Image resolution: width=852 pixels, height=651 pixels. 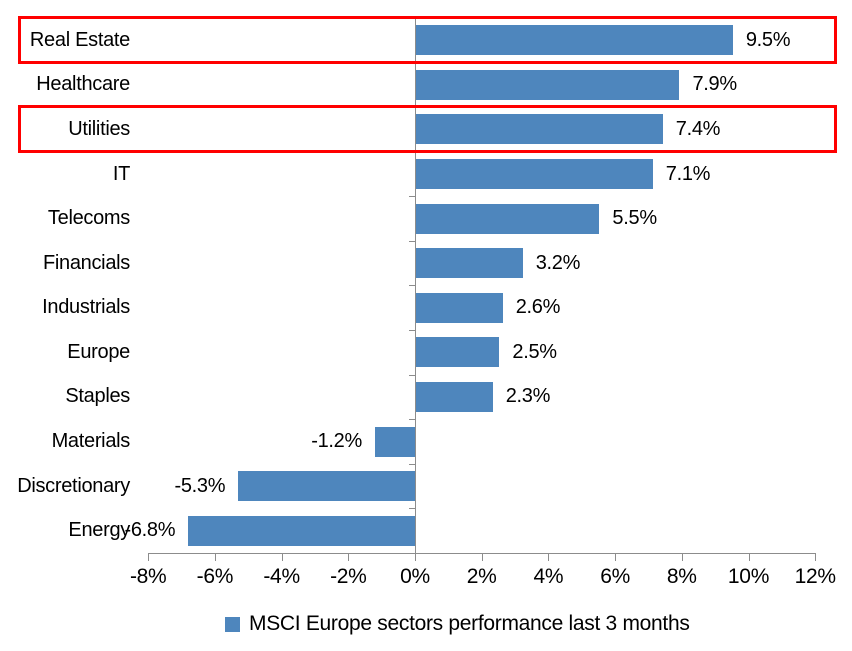 I want to click on category-label: Healthcare, so click(x=83, y=84).